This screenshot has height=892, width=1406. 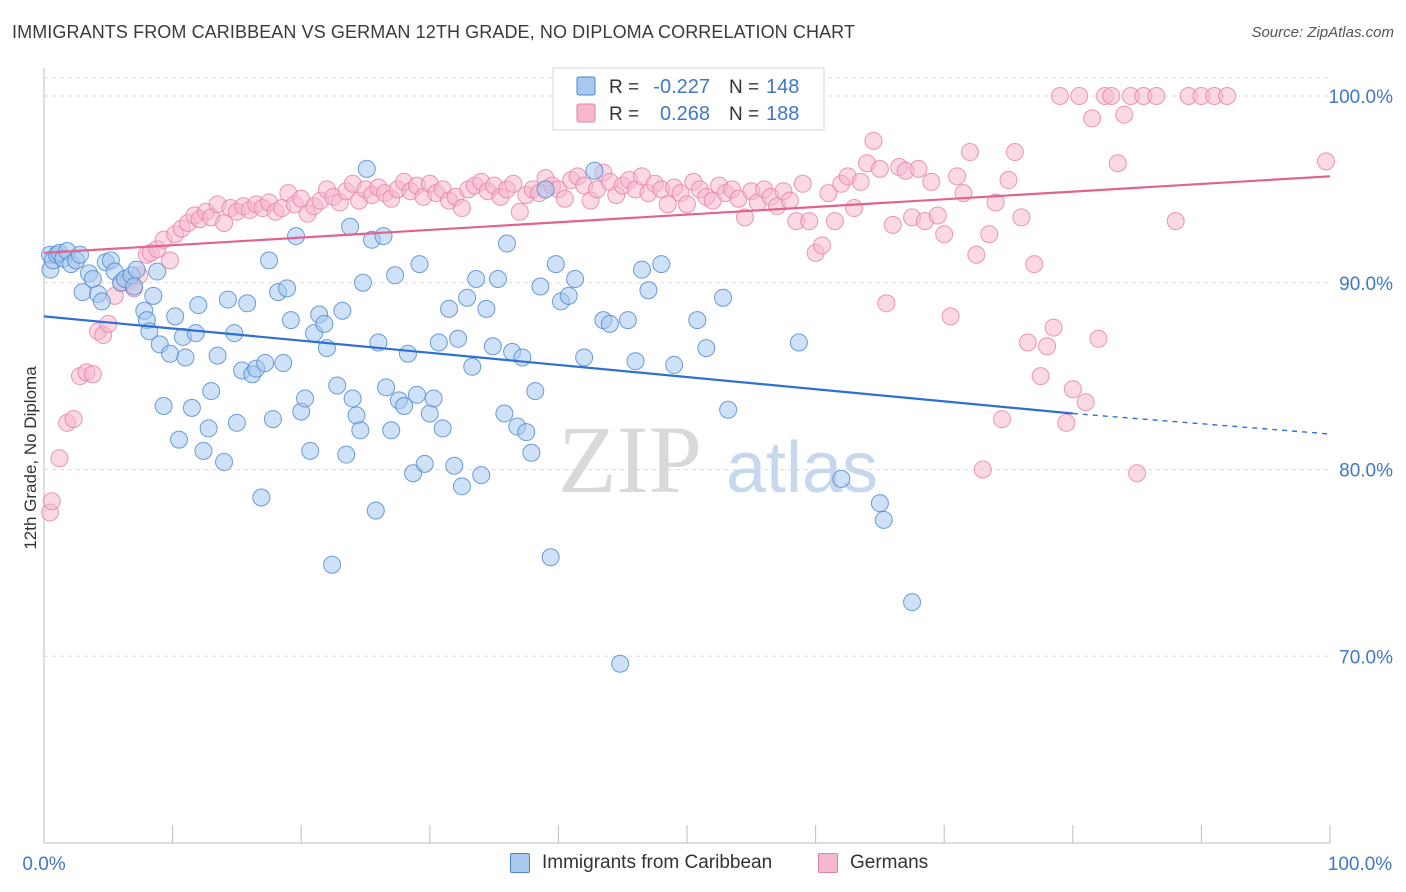 I want to click on watermark: ZIP atlas, so click(x=718, y=459).